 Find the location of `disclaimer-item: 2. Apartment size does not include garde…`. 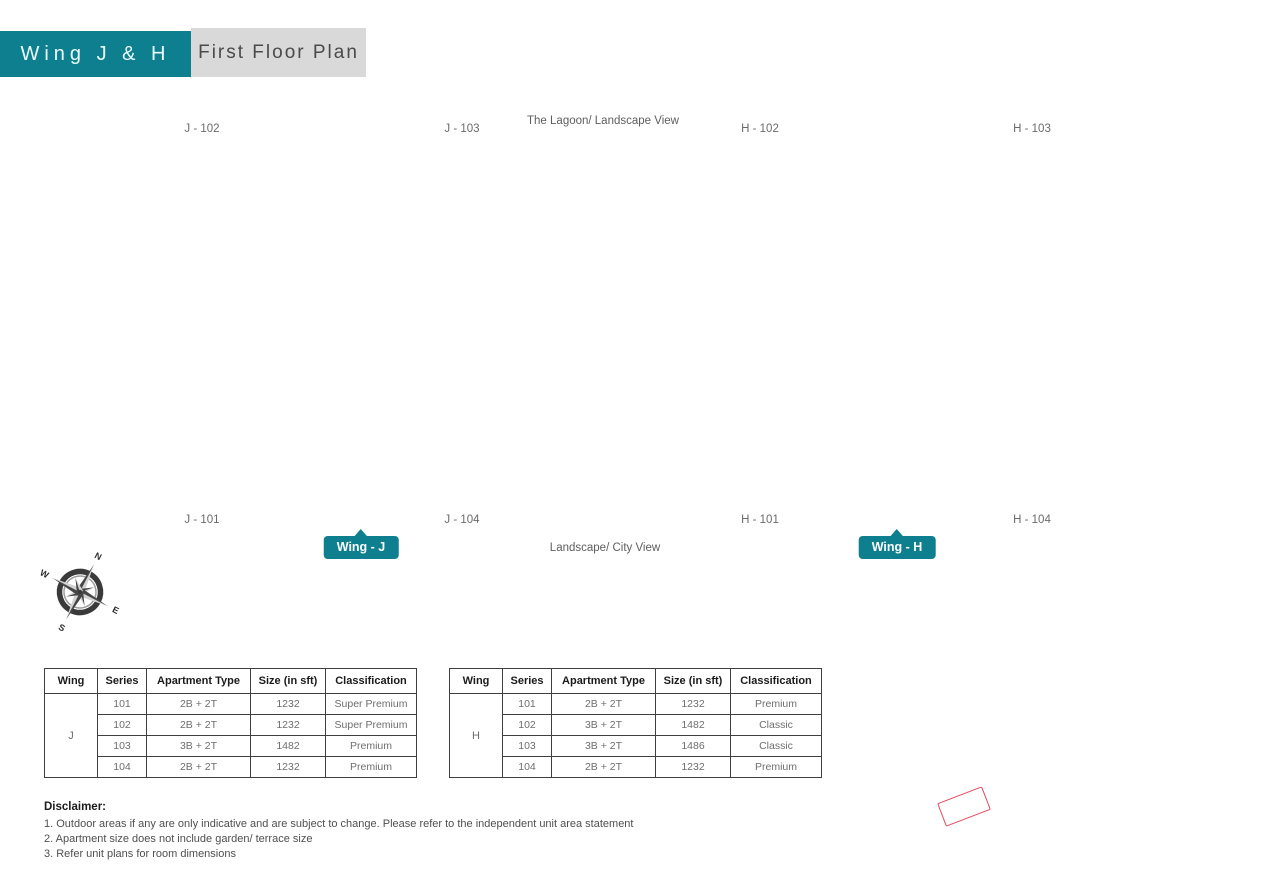

disclaimer-item: 2. Apartment size does not include garde… is located at coordinates (178, 839).